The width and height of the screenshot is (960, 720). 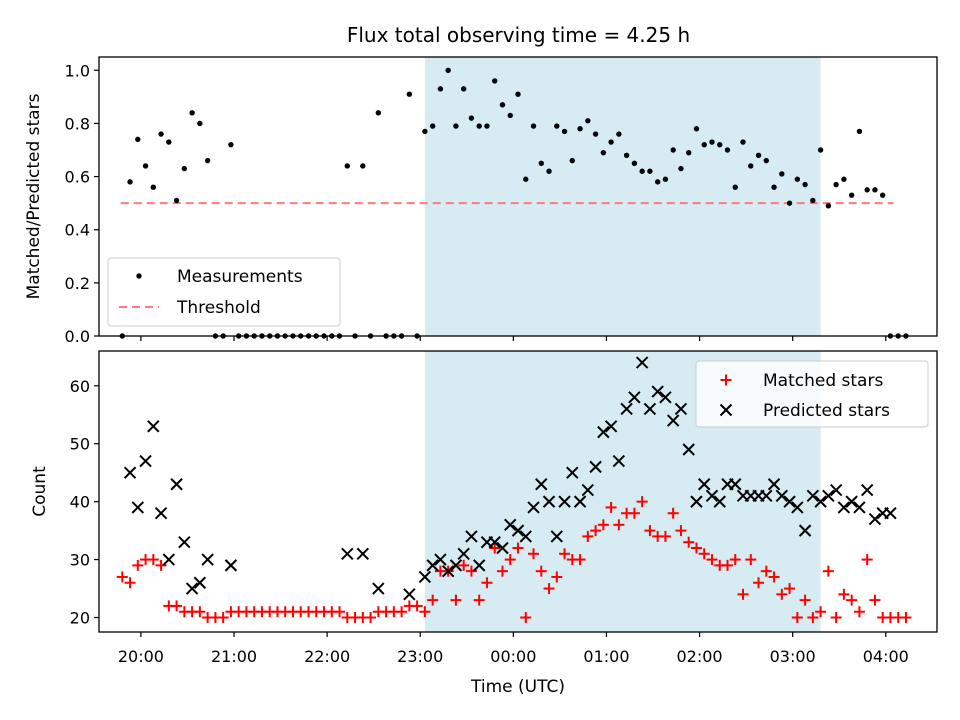 What do you see at coordinates (234, 656) in the screenshot?
I see `x-tick-label: 21:00` at bounding box center [234, 656].